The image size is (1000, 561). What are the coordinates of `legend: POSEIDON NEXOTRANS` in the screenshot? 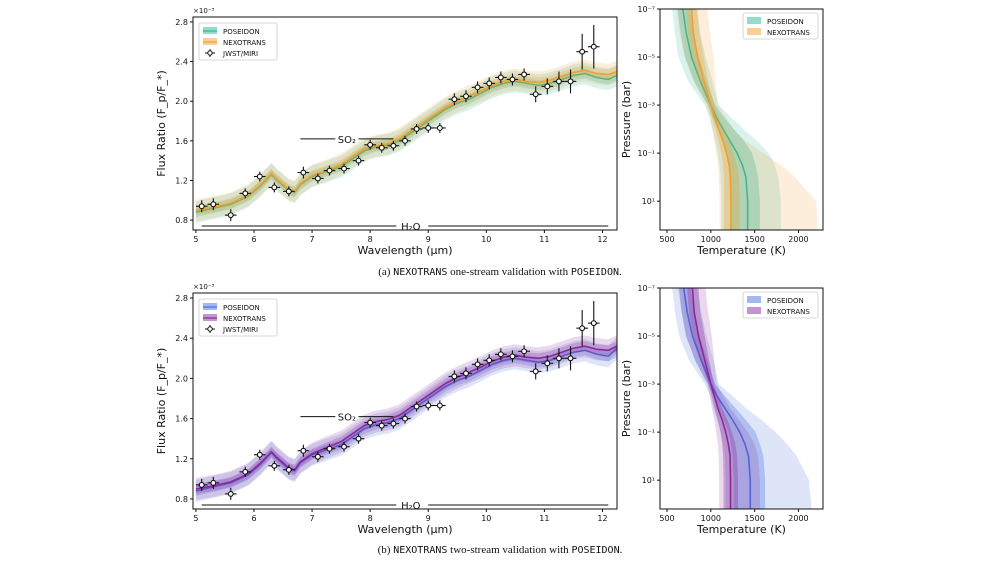 It's located at (780, 305).